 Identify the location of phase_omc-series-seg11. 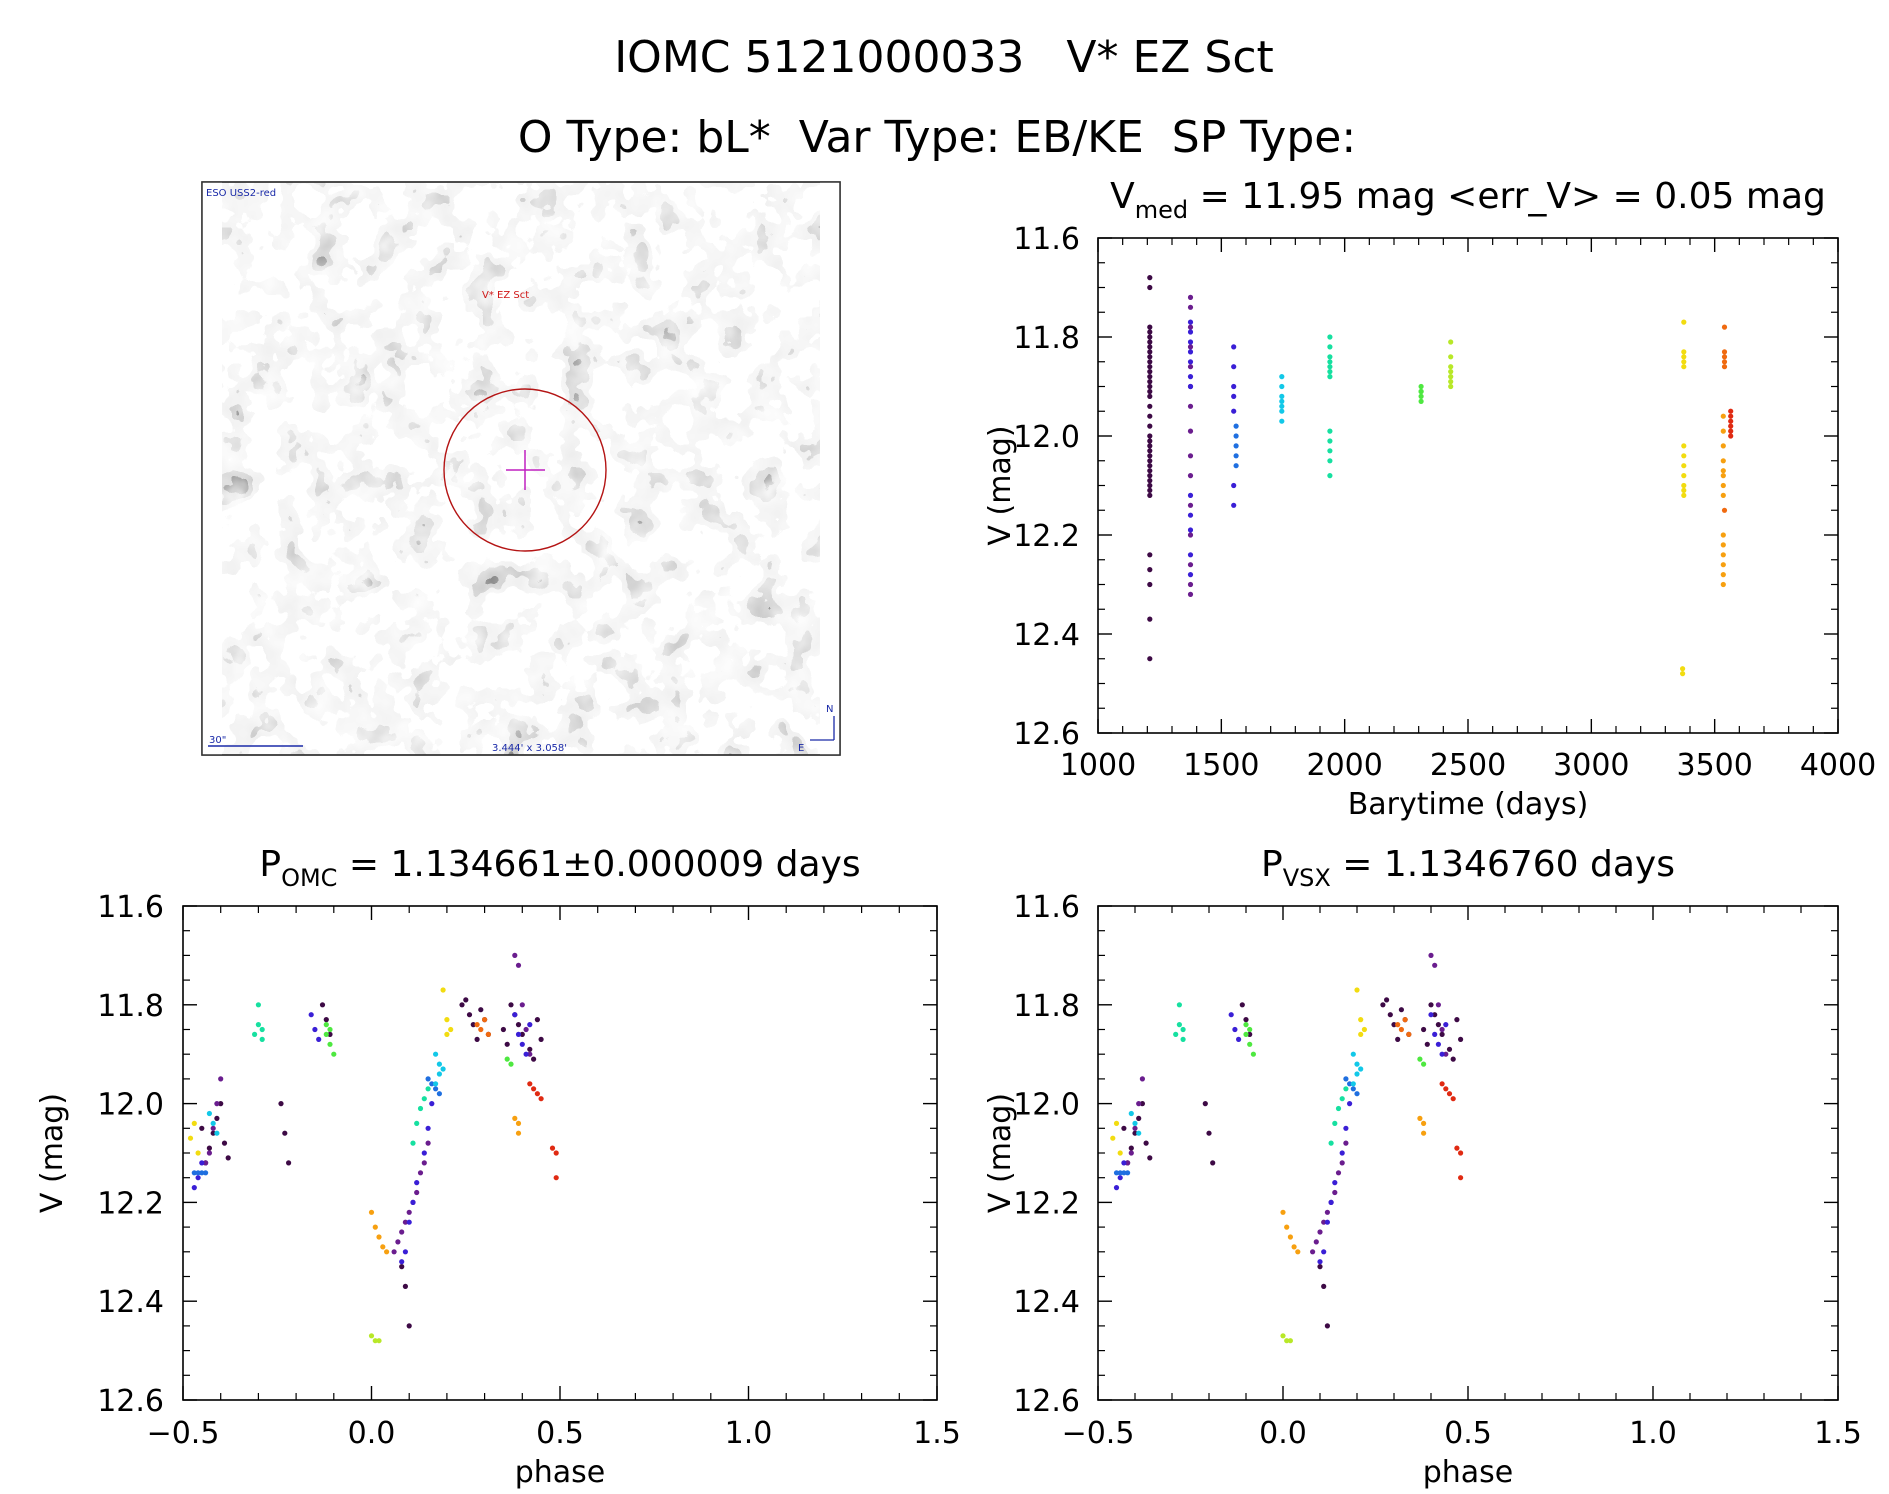
(482, 1027).